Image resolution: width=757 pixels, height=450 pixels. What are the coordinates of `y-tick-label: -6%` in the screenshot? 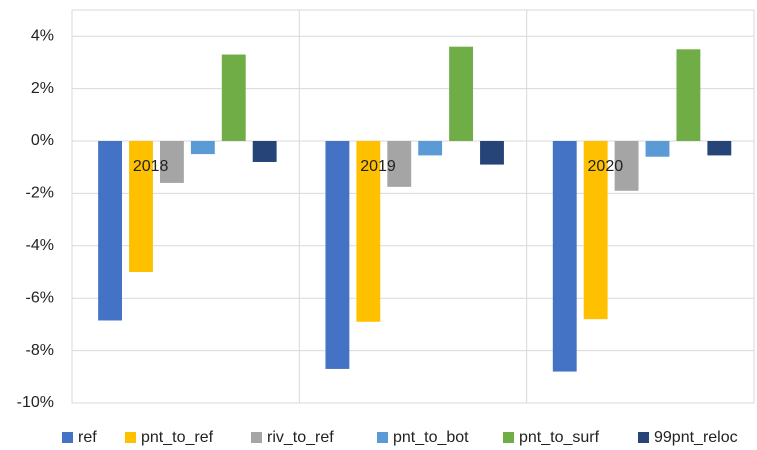 It's located at (40, 297).